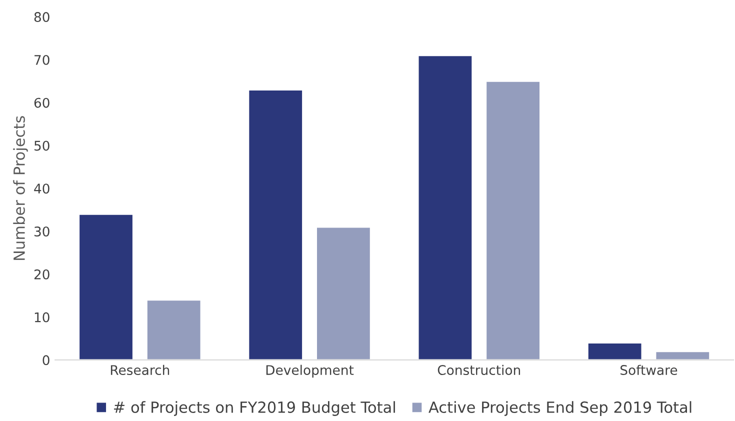 This screenshot has width=735, height=421. Describe the element at coordinates (42, 17) in the screenshot. I see `y-tick-label: 80` at that location.